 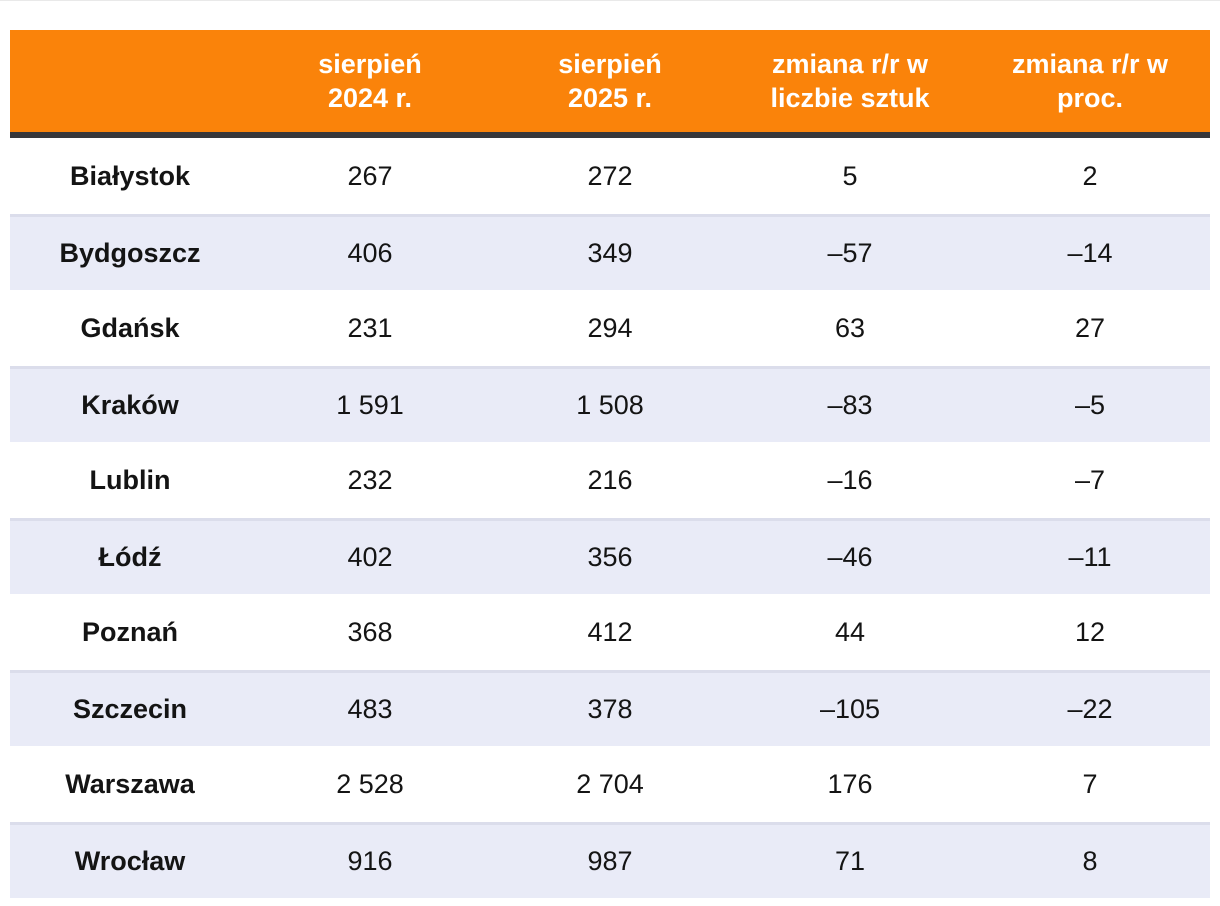 I want to click on aug-2024-cell: 368, so click(x=370, y=631).